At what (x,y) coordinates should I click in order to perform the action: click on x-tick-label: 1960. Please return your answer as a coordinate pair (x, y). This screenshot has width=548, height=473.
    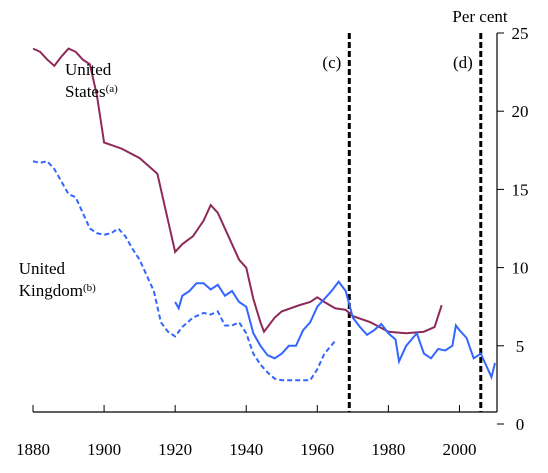
    Looking at the image, I should click on (317, 449).